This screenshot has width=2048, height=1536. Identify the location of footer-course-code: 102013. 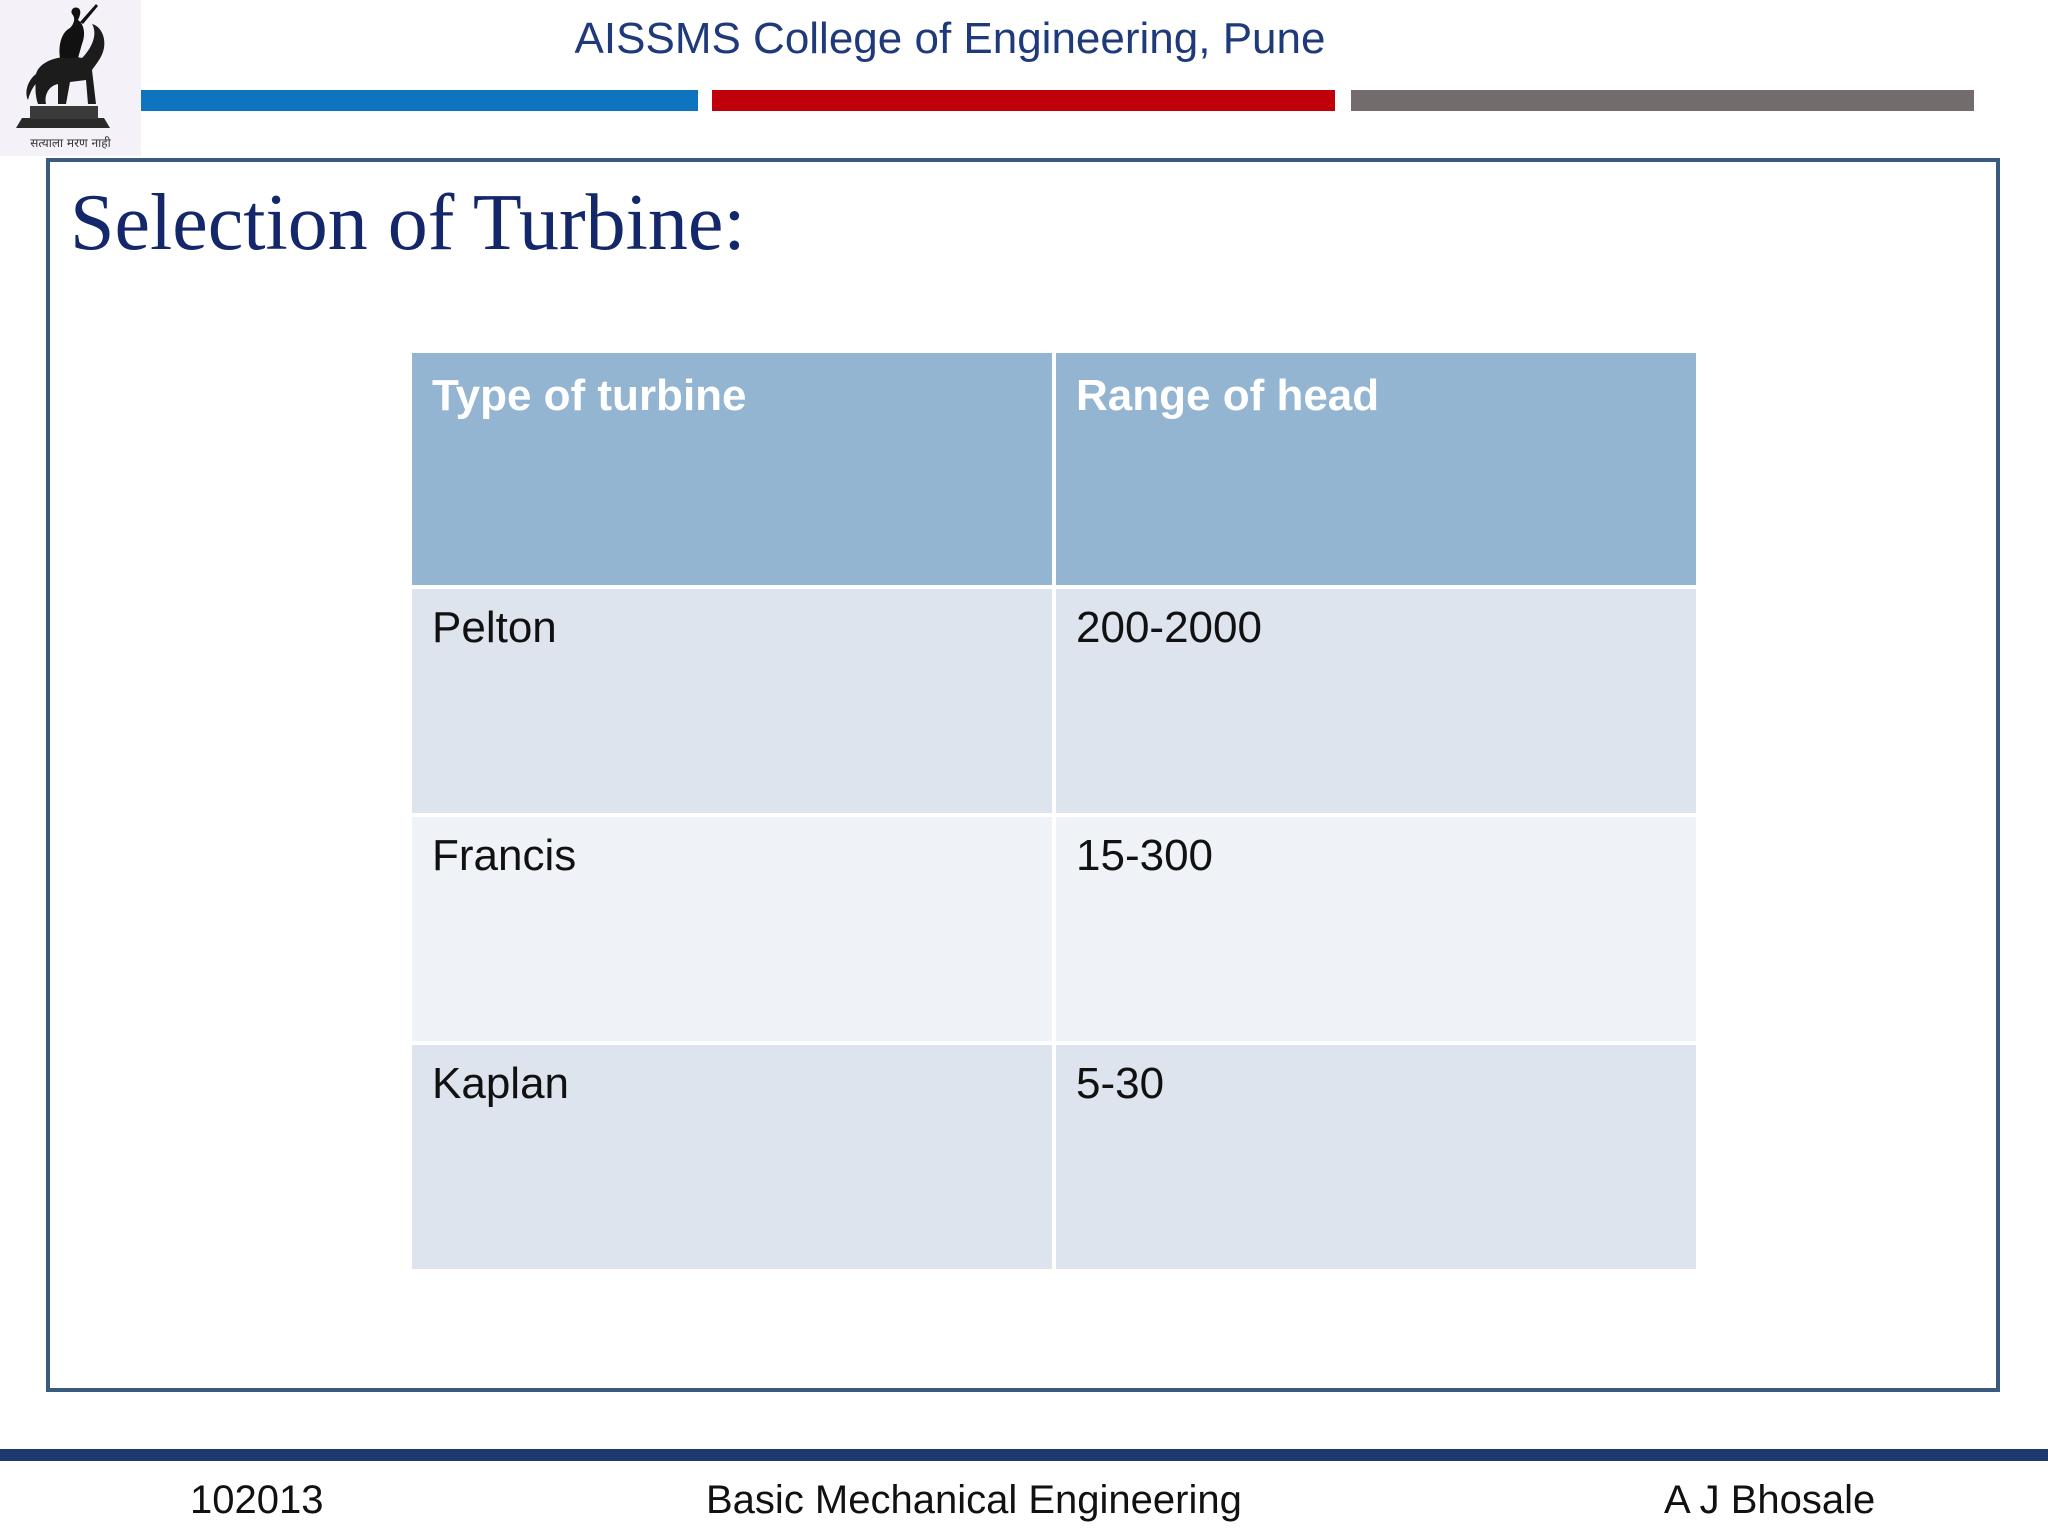
(257, 1500).